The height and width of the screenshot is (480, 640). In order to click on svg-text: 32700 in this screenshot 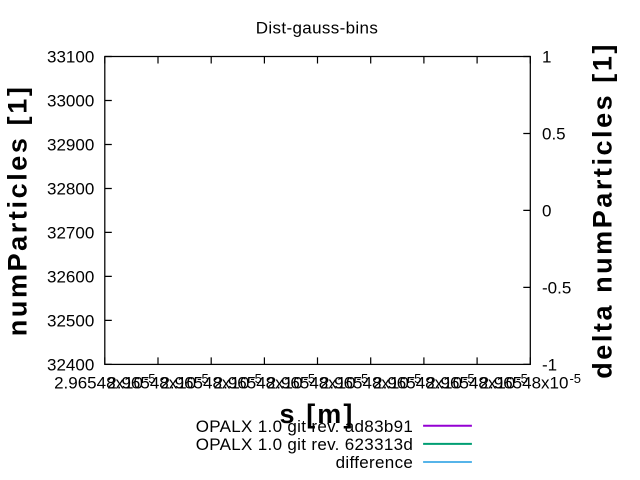, I will do `click(70, 233)`.